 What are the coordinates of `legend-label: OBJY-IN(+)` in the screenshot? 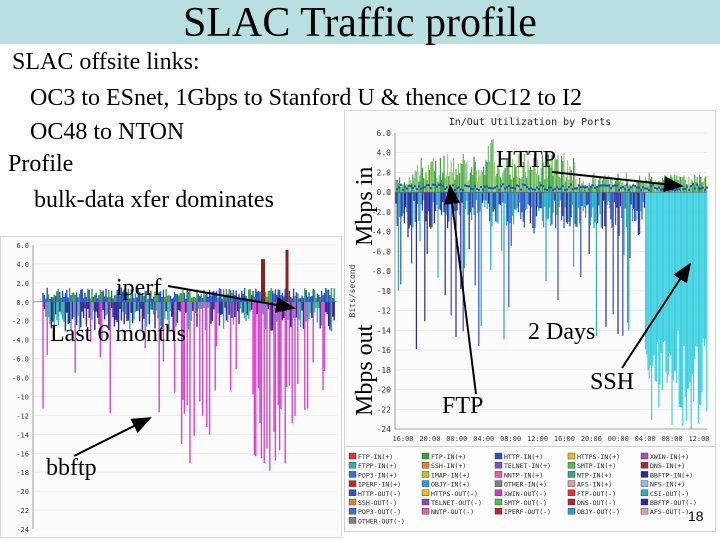 It's located at (450, 485).